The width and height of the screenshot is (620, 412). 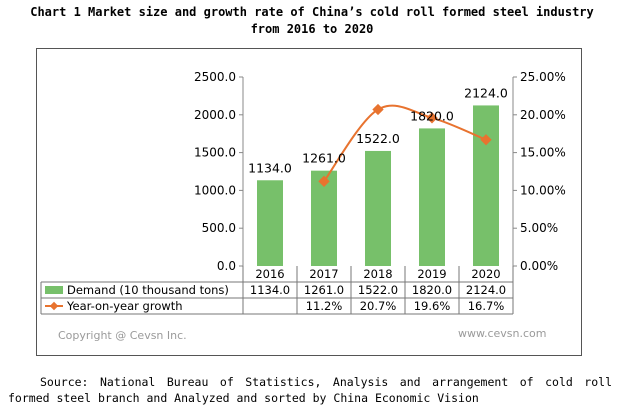 I want to click on y-tick-label-left: 2000.0, so click(x=215, y=115).